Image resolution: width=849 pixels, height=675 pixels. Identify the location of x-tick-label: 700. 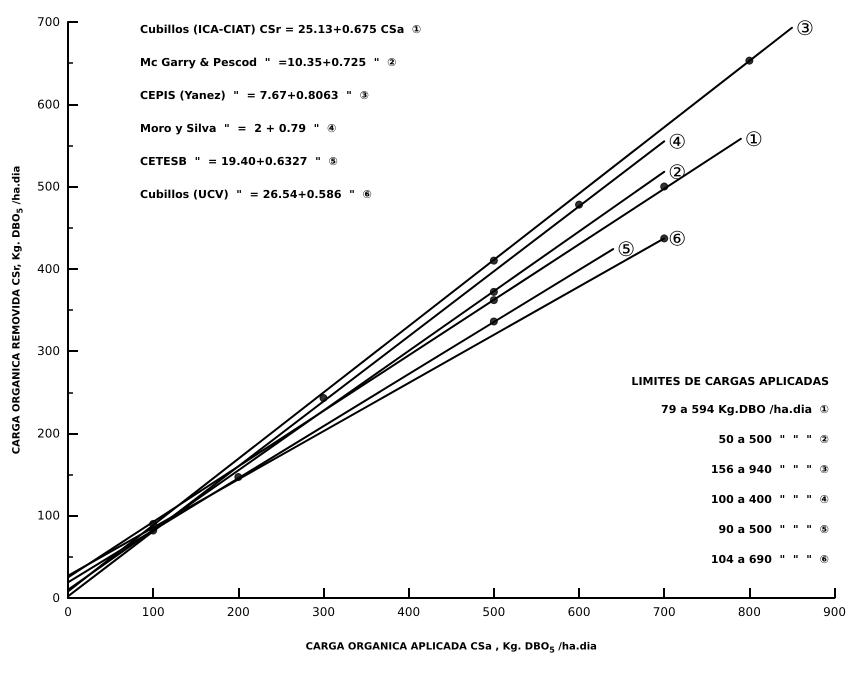
(664, 612).